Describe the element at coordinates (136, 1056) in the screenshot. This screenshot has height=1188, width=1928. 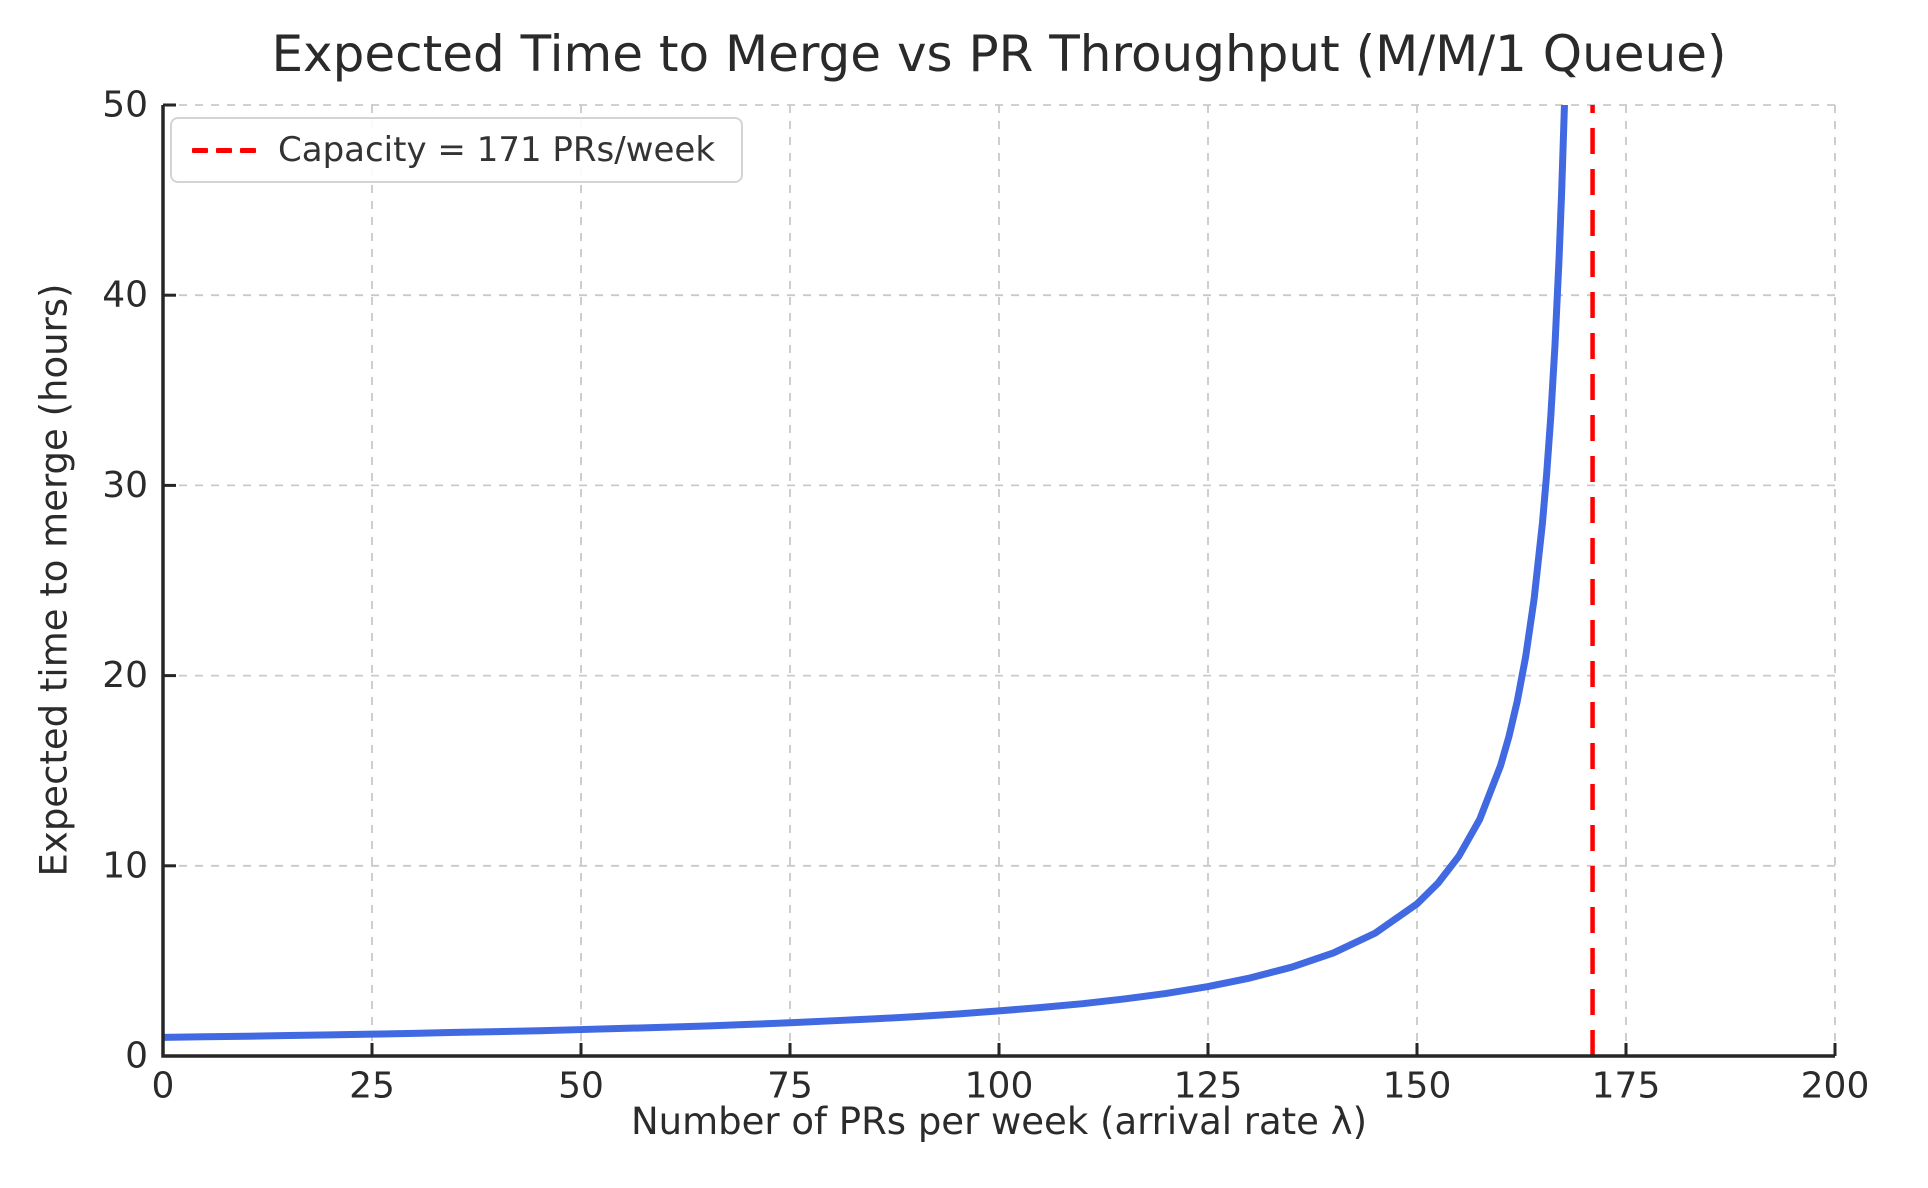
I see `y-tick-label: 0` at that location.